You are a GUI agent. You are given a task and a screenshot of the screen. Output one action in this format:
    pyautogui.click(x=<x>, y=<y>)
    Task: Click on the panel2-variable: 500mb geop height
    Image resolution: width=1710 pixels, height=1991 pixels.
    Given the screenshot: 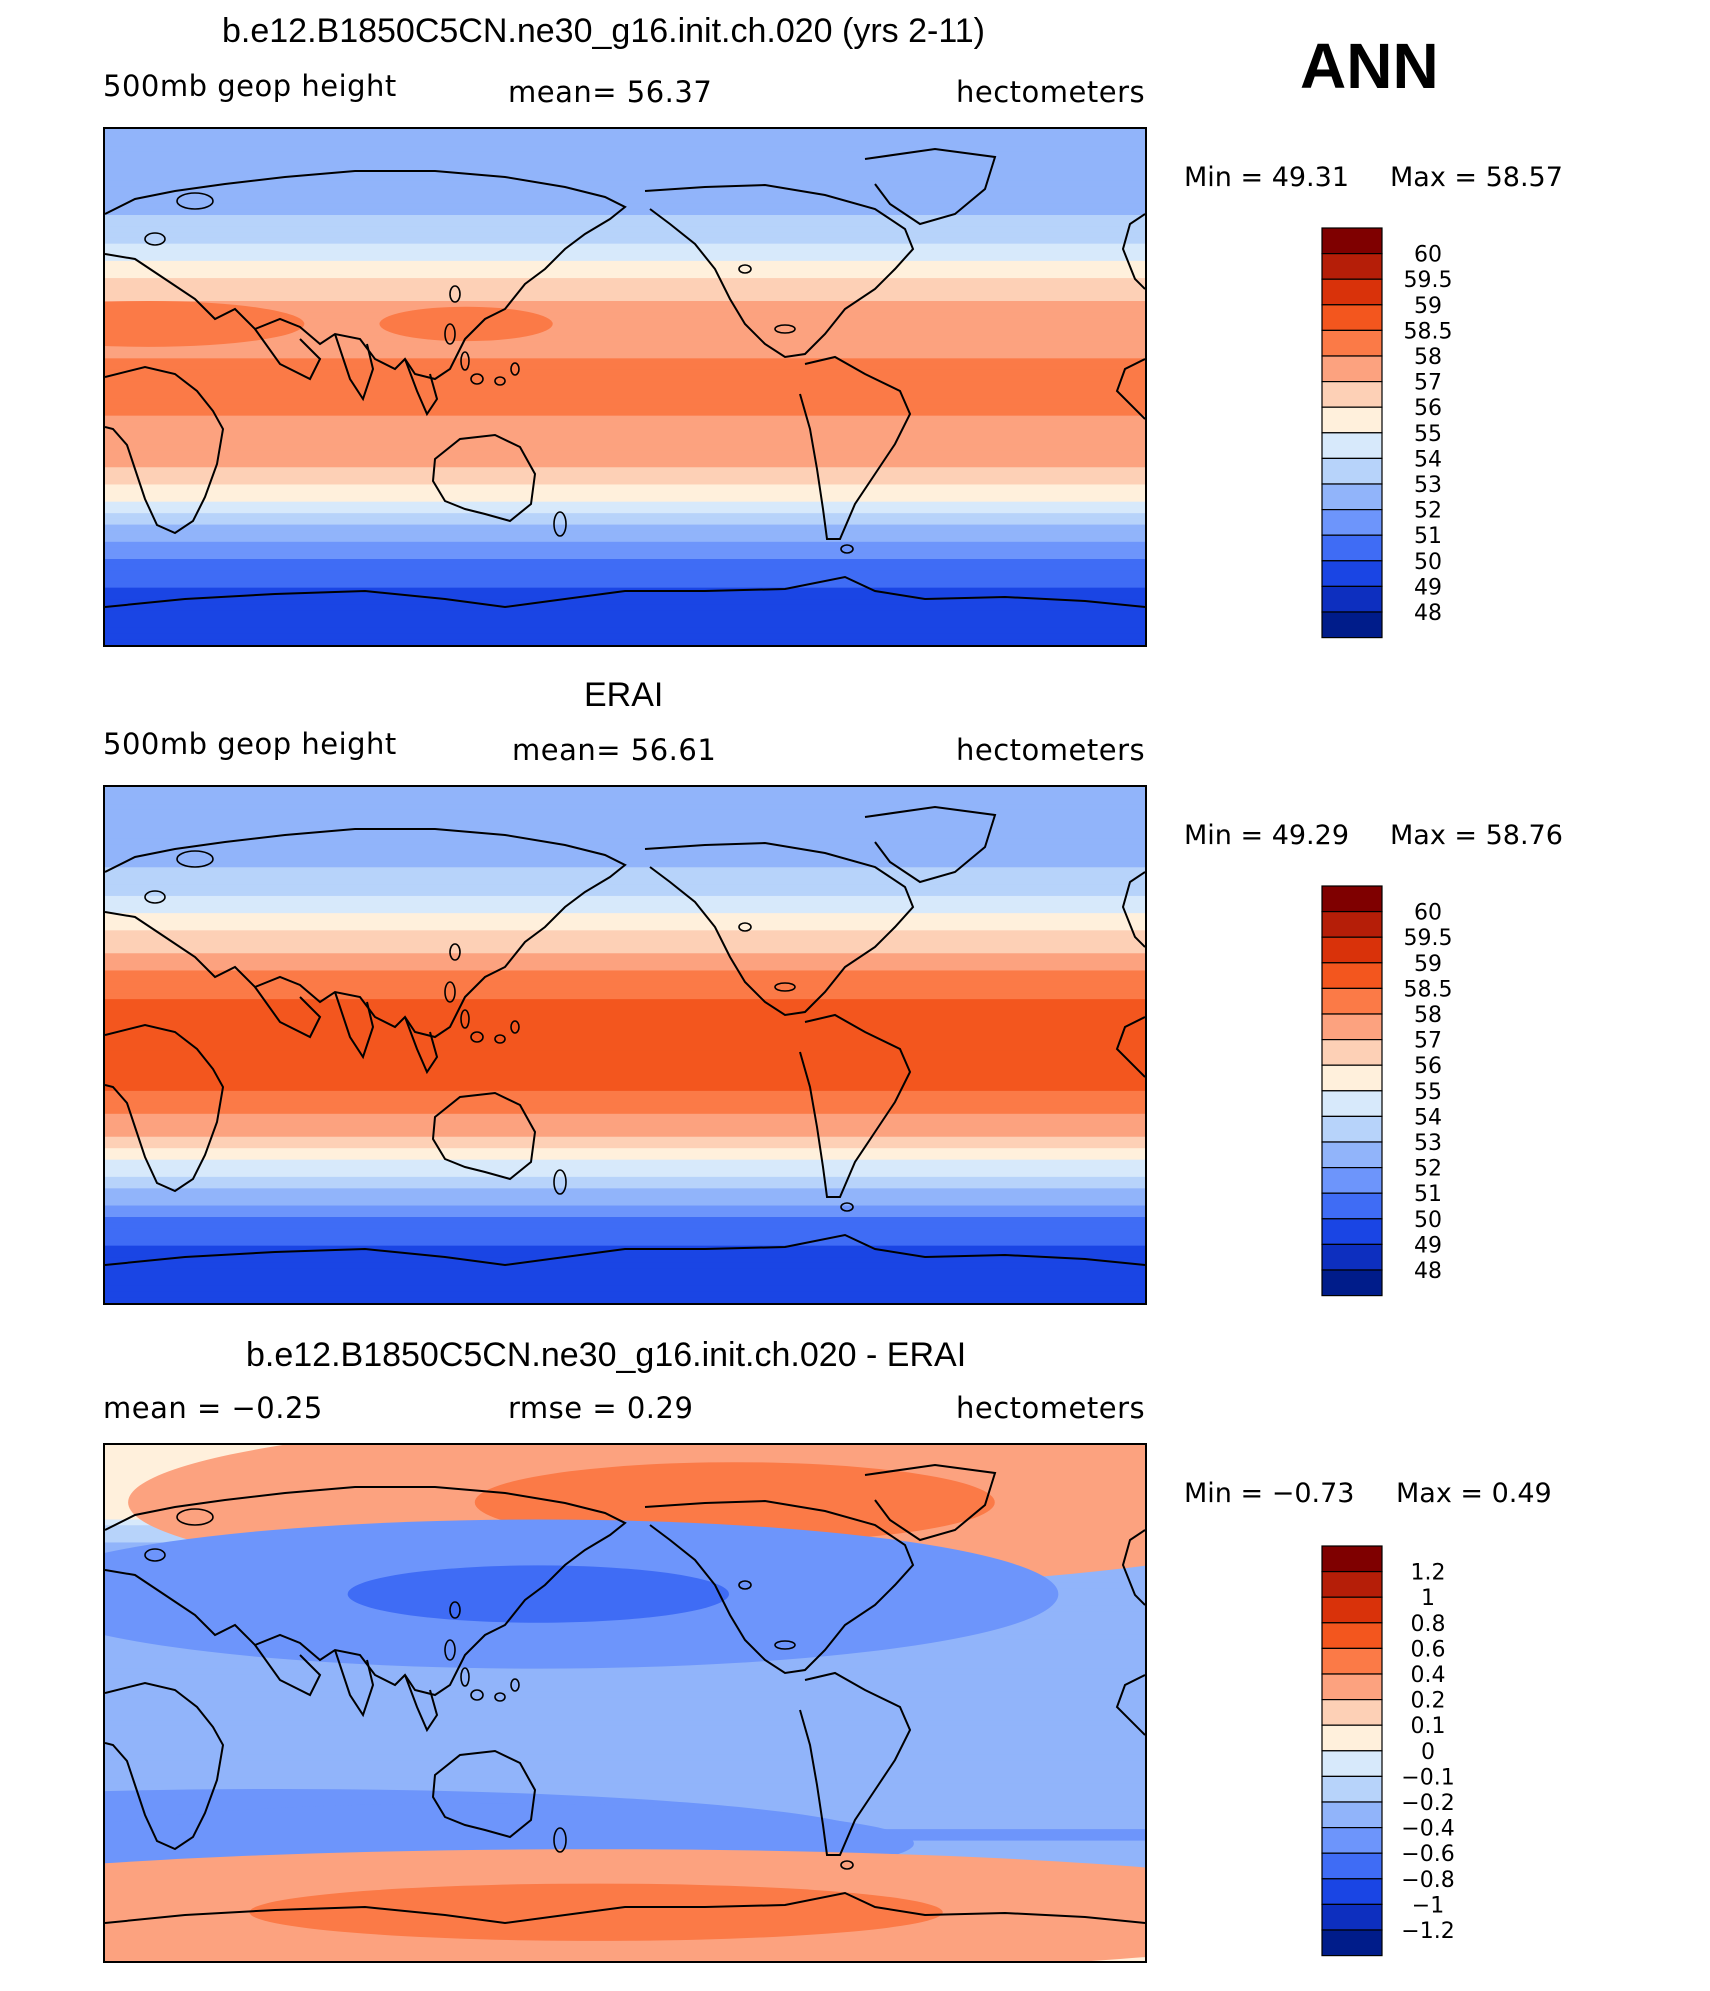 What is the action you would take?
    pyautogui.click(x=250, y=744)
    